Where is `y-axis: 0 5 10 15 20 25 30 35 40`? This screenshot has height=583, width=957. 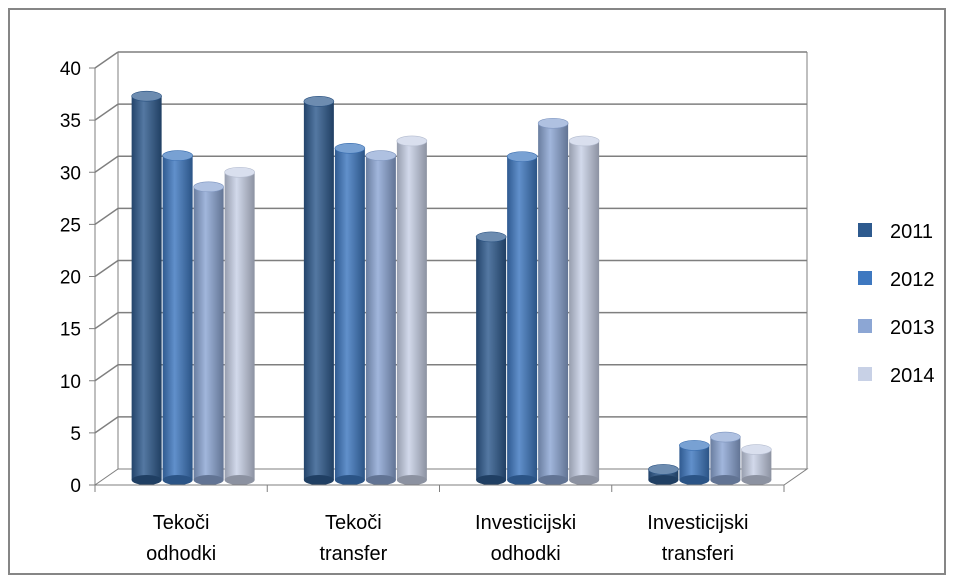
y-axis: 0 5 10 15 20 25 30 35 40 is located at coordinates (77, 278).